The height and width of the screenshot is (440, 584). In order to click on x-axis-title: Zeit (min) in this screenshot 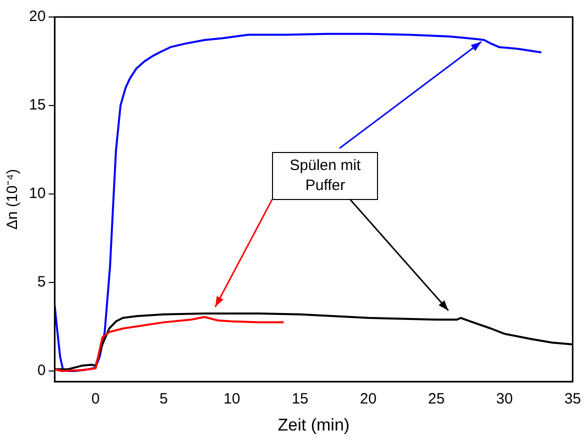, I will do `click(314, 424)`.